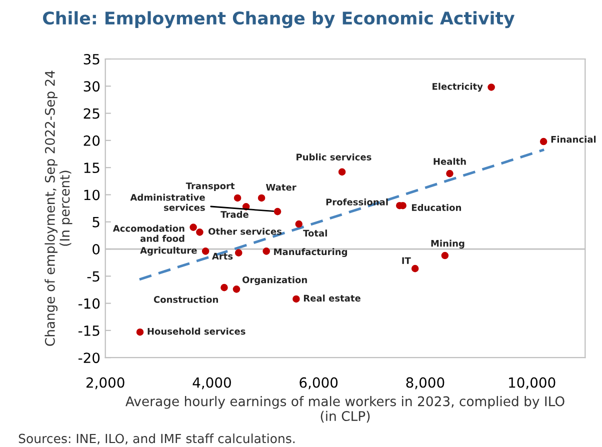 The image size is (602, 447). Describe the element at coordinates (447, 244) in the screenshot. I see `series-label: Mining` at that location.